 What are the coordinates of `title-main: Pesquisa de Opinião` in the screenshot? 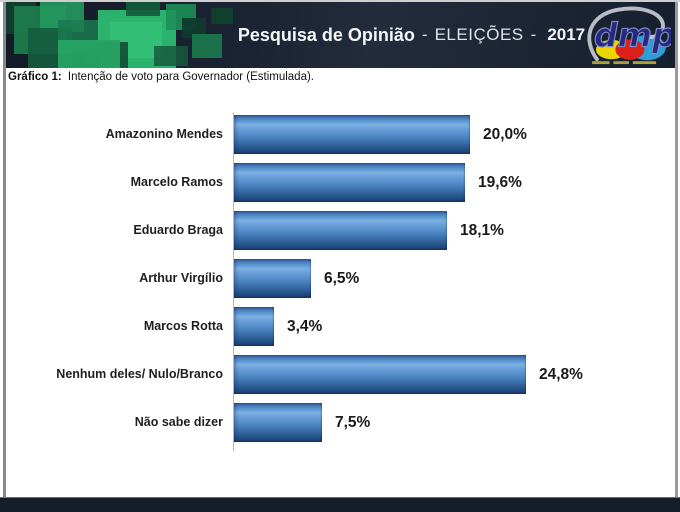 It's located at (326, 34).